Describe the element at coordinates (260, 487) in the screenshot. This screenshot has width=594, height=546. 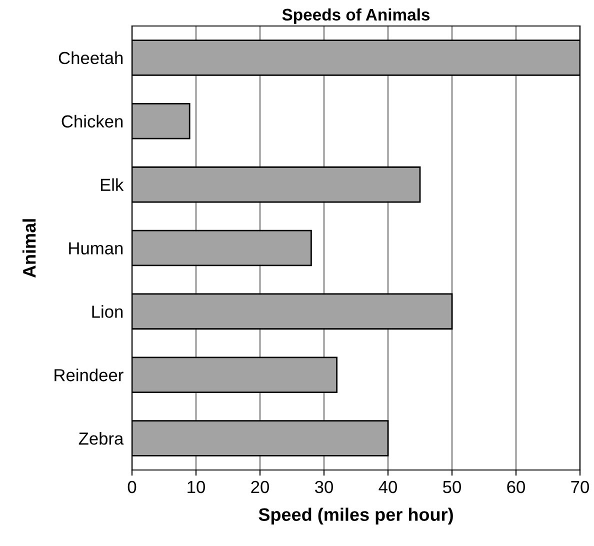
I see `x-tick-label: 20` at that location.